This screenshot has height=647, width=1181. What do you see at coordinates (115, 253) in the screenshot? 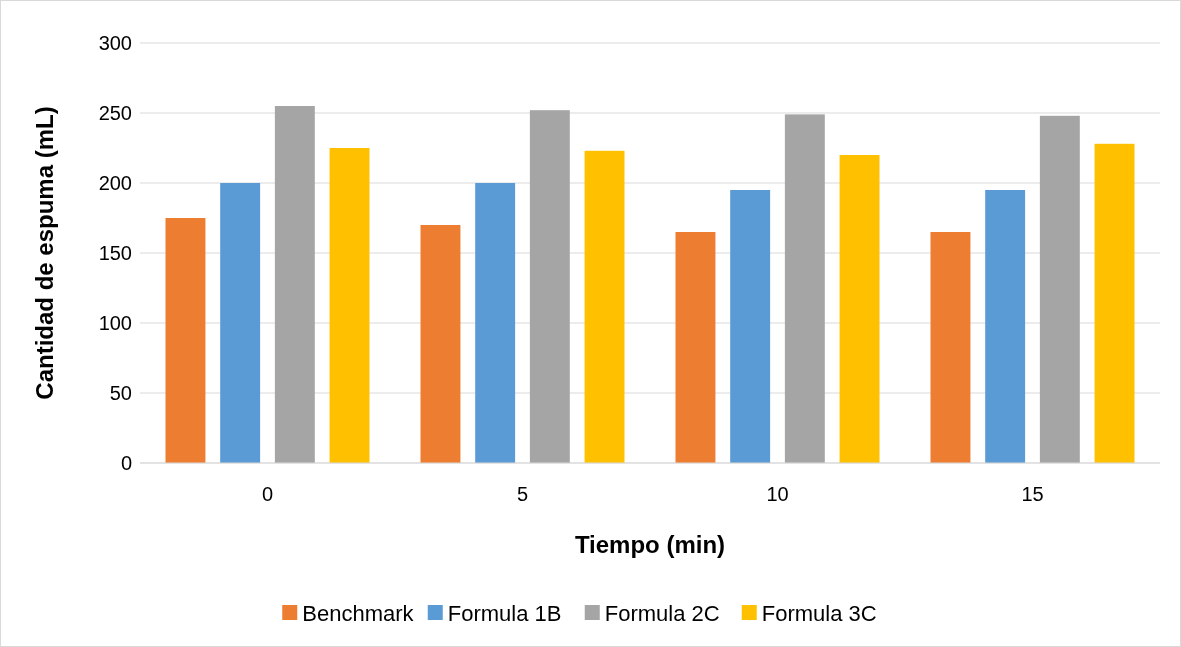
I see `y-tick-label: 150` at bounding box center [115, 253].